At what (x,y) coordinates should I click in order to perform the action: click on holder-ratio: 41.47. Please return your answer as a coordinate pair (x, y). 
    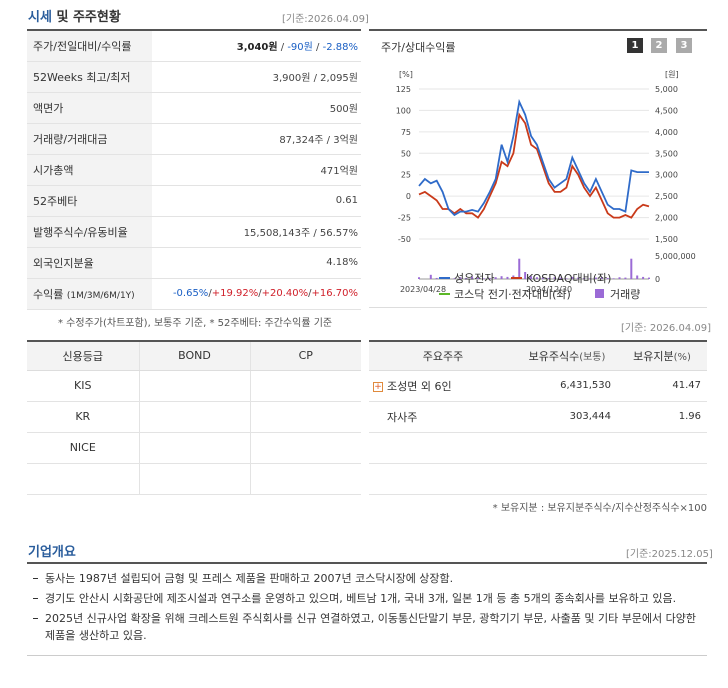
    Looking at the image, I should click on (662, 386).